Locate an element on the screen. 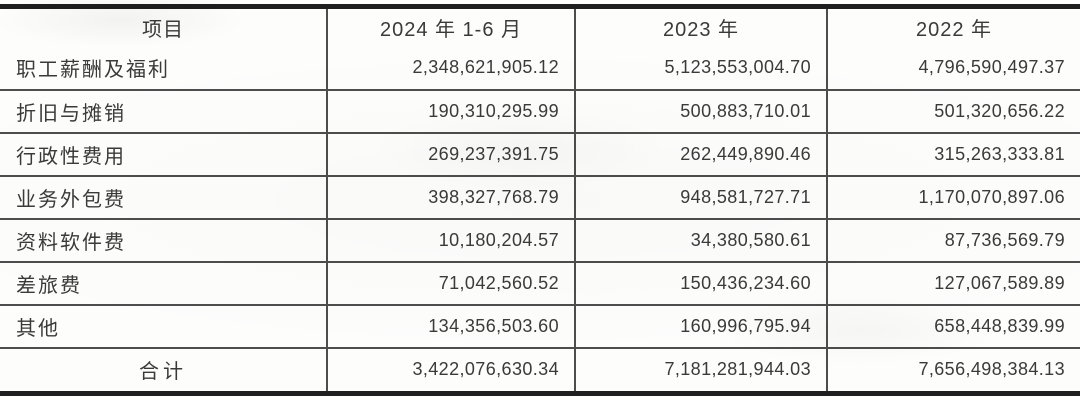  row-value-2024: 134,356,503.60 is located at coordinates (450, 326).